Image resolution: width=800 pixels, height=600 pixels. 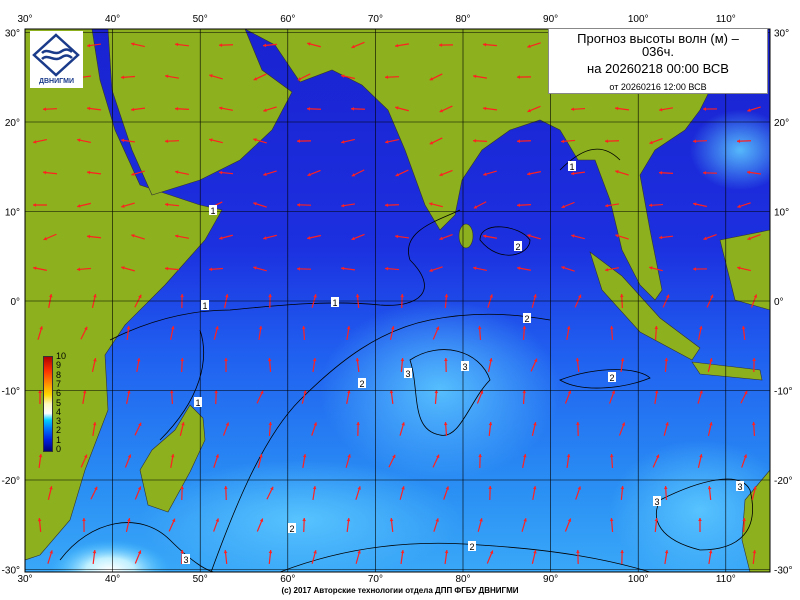 What do you see at coordinates (783, 392) in the screenshot?
I see `lat-tick-label: -10°` at bounding box center [783, 392].